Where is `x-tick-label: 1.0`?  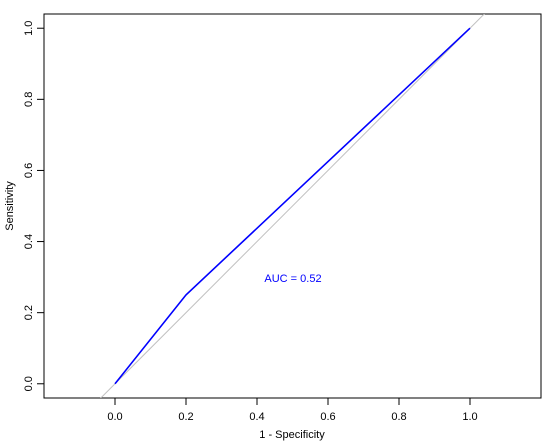 x-tick-label: 1.0 is located at coordinates (469, 417).